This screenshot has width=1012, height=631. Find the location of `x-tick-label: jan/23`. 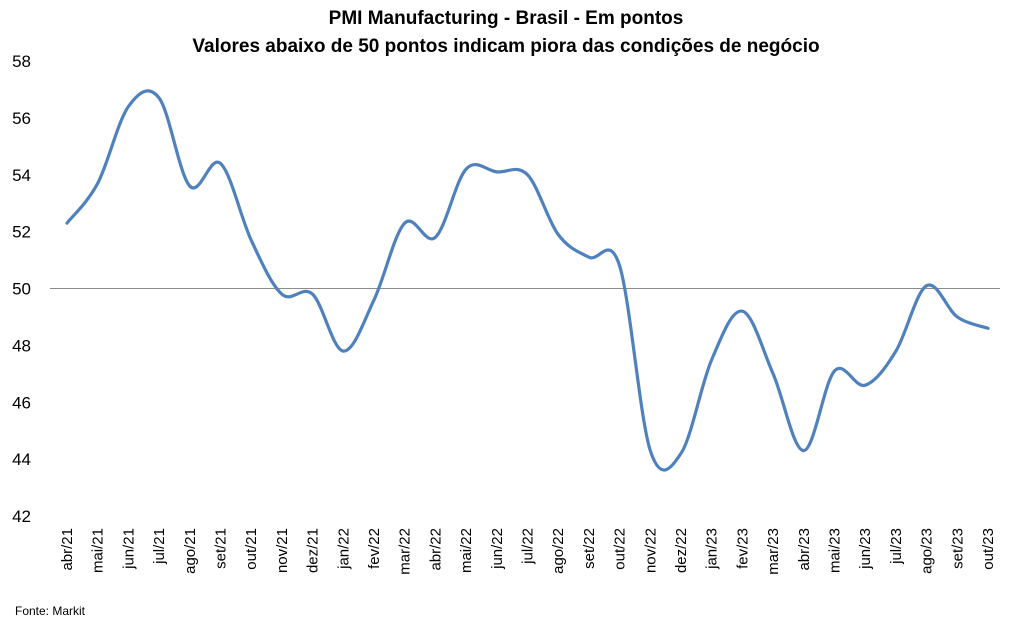

x-tick-label: jan/23 is located at coordinates (712, 549).